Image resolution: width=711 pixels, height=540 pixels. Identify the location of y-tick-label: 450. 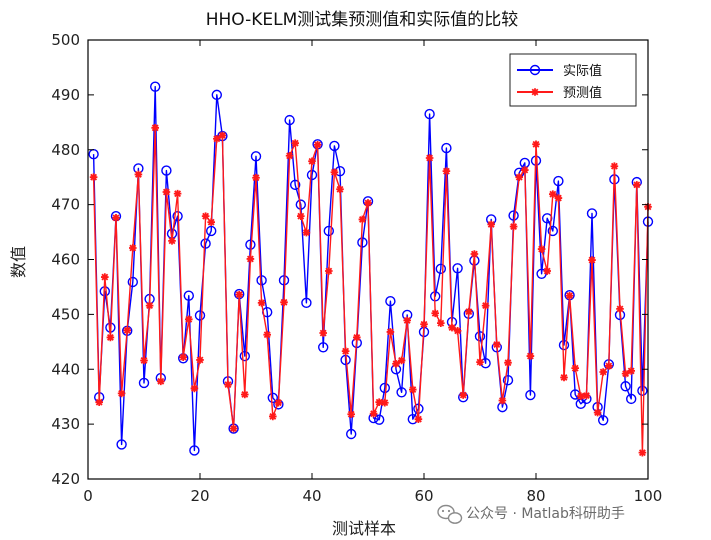
(65, 314).